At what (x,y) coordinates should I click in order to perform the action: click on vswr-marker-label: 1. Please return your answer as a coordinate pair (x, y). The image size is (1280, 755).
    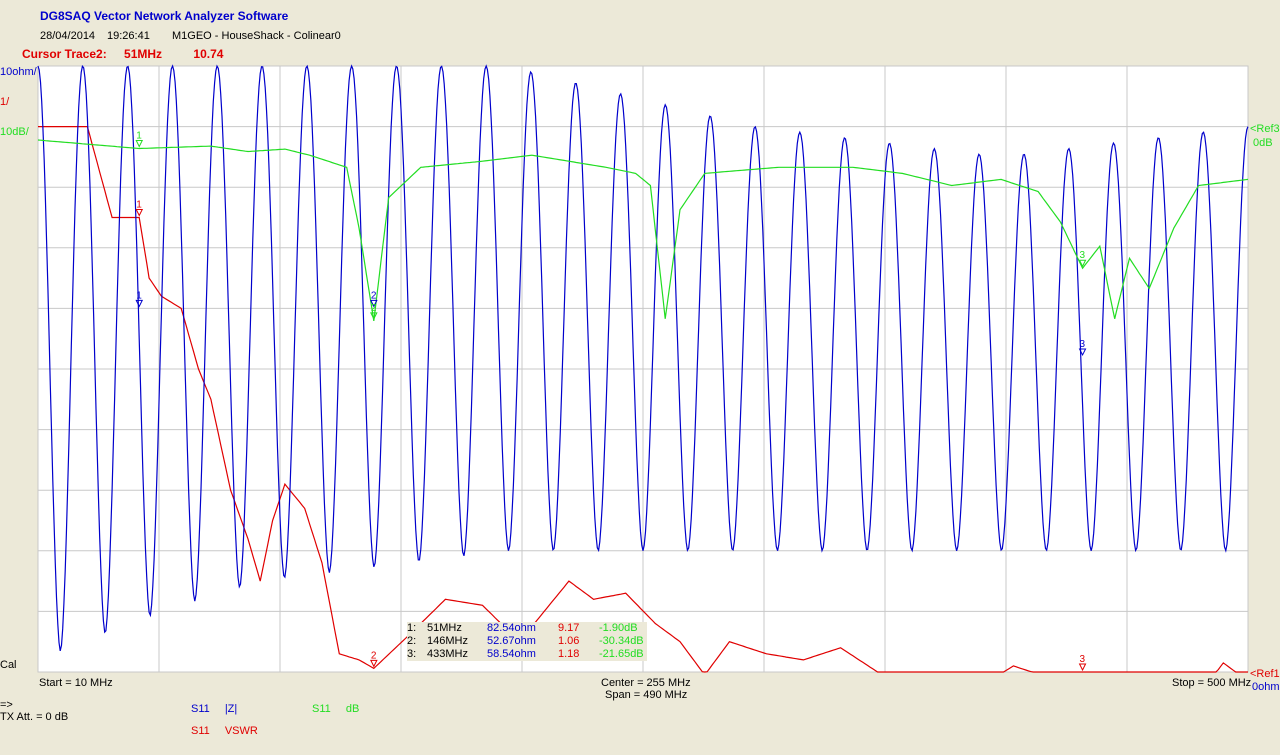
    Looking at the image, I should click on (139, 205).